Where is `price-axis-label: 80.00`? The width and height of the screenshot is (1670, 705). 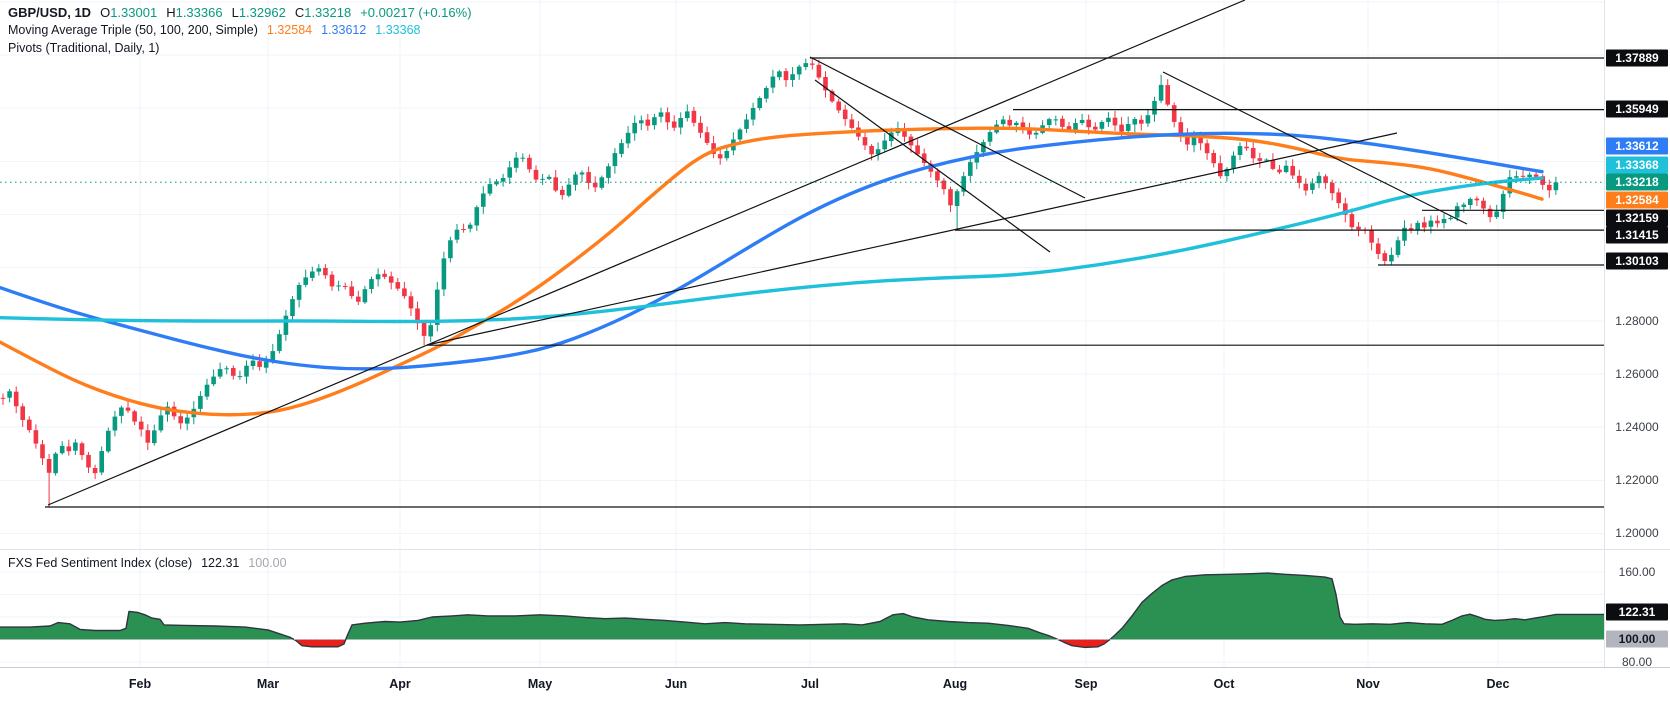 price-axis-label: 80.00 is located at coordinates (1637, 662).